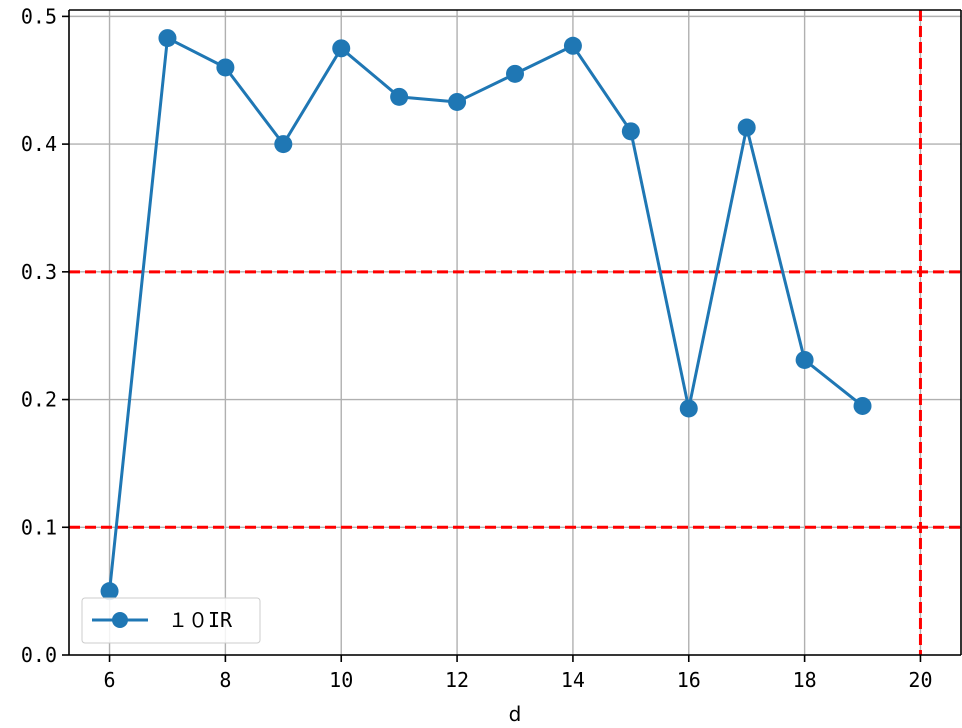 The height and width of the screenshot is (728, 962). Describe the element at coordinates (39, 144) in the screenshot. I see `y-tick-label: 0.4` at that location.